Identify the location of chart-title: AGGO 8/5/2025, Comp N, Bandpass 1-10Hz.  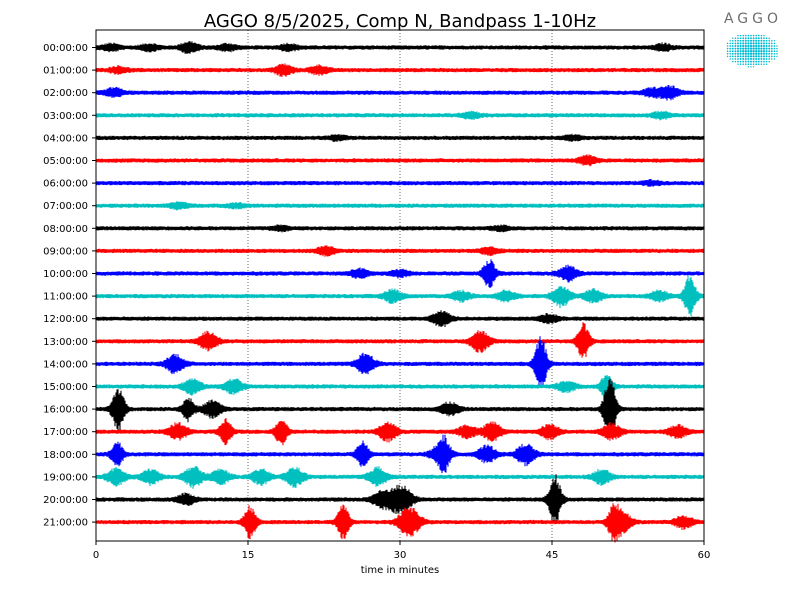
(400, 21).